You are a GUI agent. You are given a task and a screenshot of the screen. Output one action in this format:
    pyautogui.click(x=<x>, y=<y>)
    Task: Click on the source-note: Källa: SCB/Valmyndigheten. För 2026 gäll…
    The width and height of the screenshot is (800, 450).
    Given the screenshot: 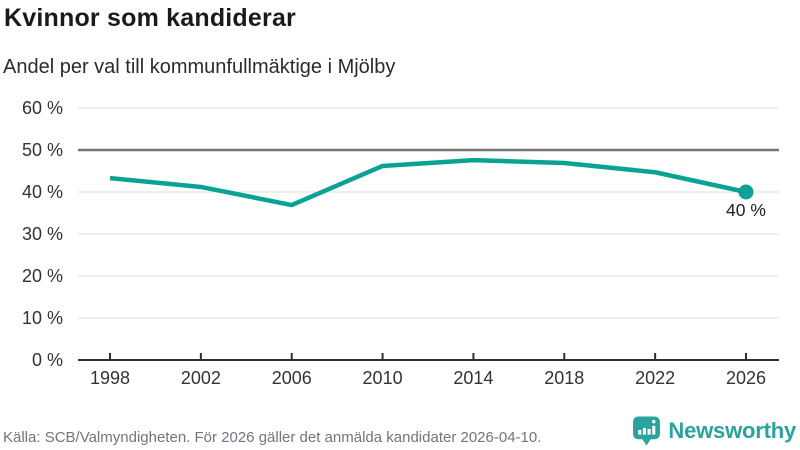 What is the action you would take?
    pyautogui.click(x=272, y=437)
    